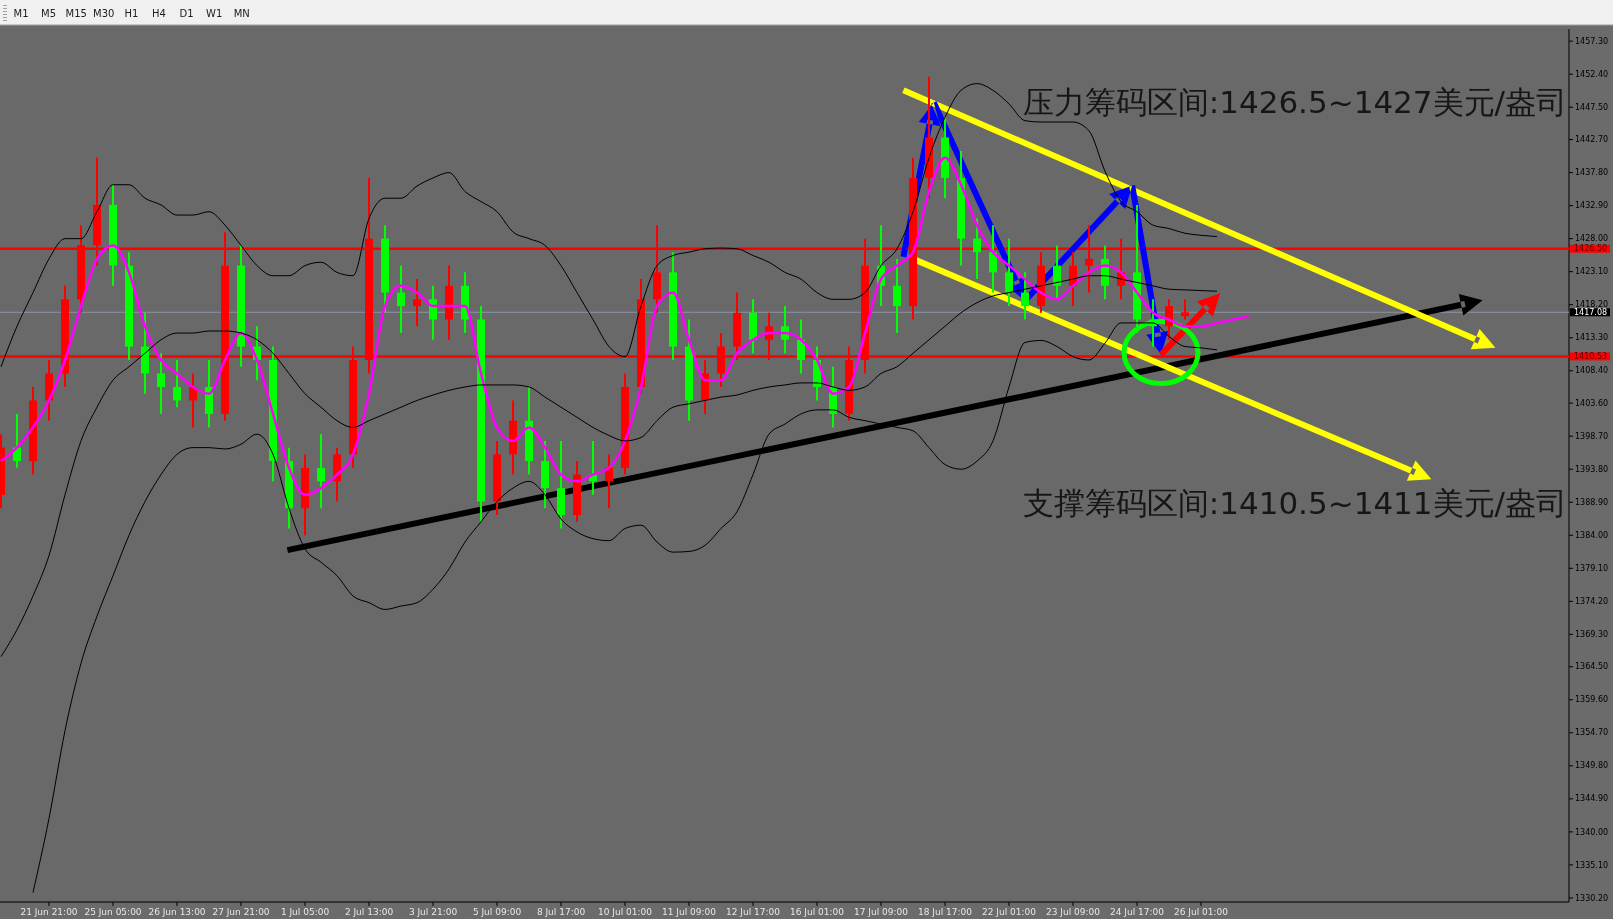 The width and height of the screenshot is (1613, 919). Describe the element at coordinates (1592, 700) in the screenshot. I see `y-tick-label: 1359.60` at that location.